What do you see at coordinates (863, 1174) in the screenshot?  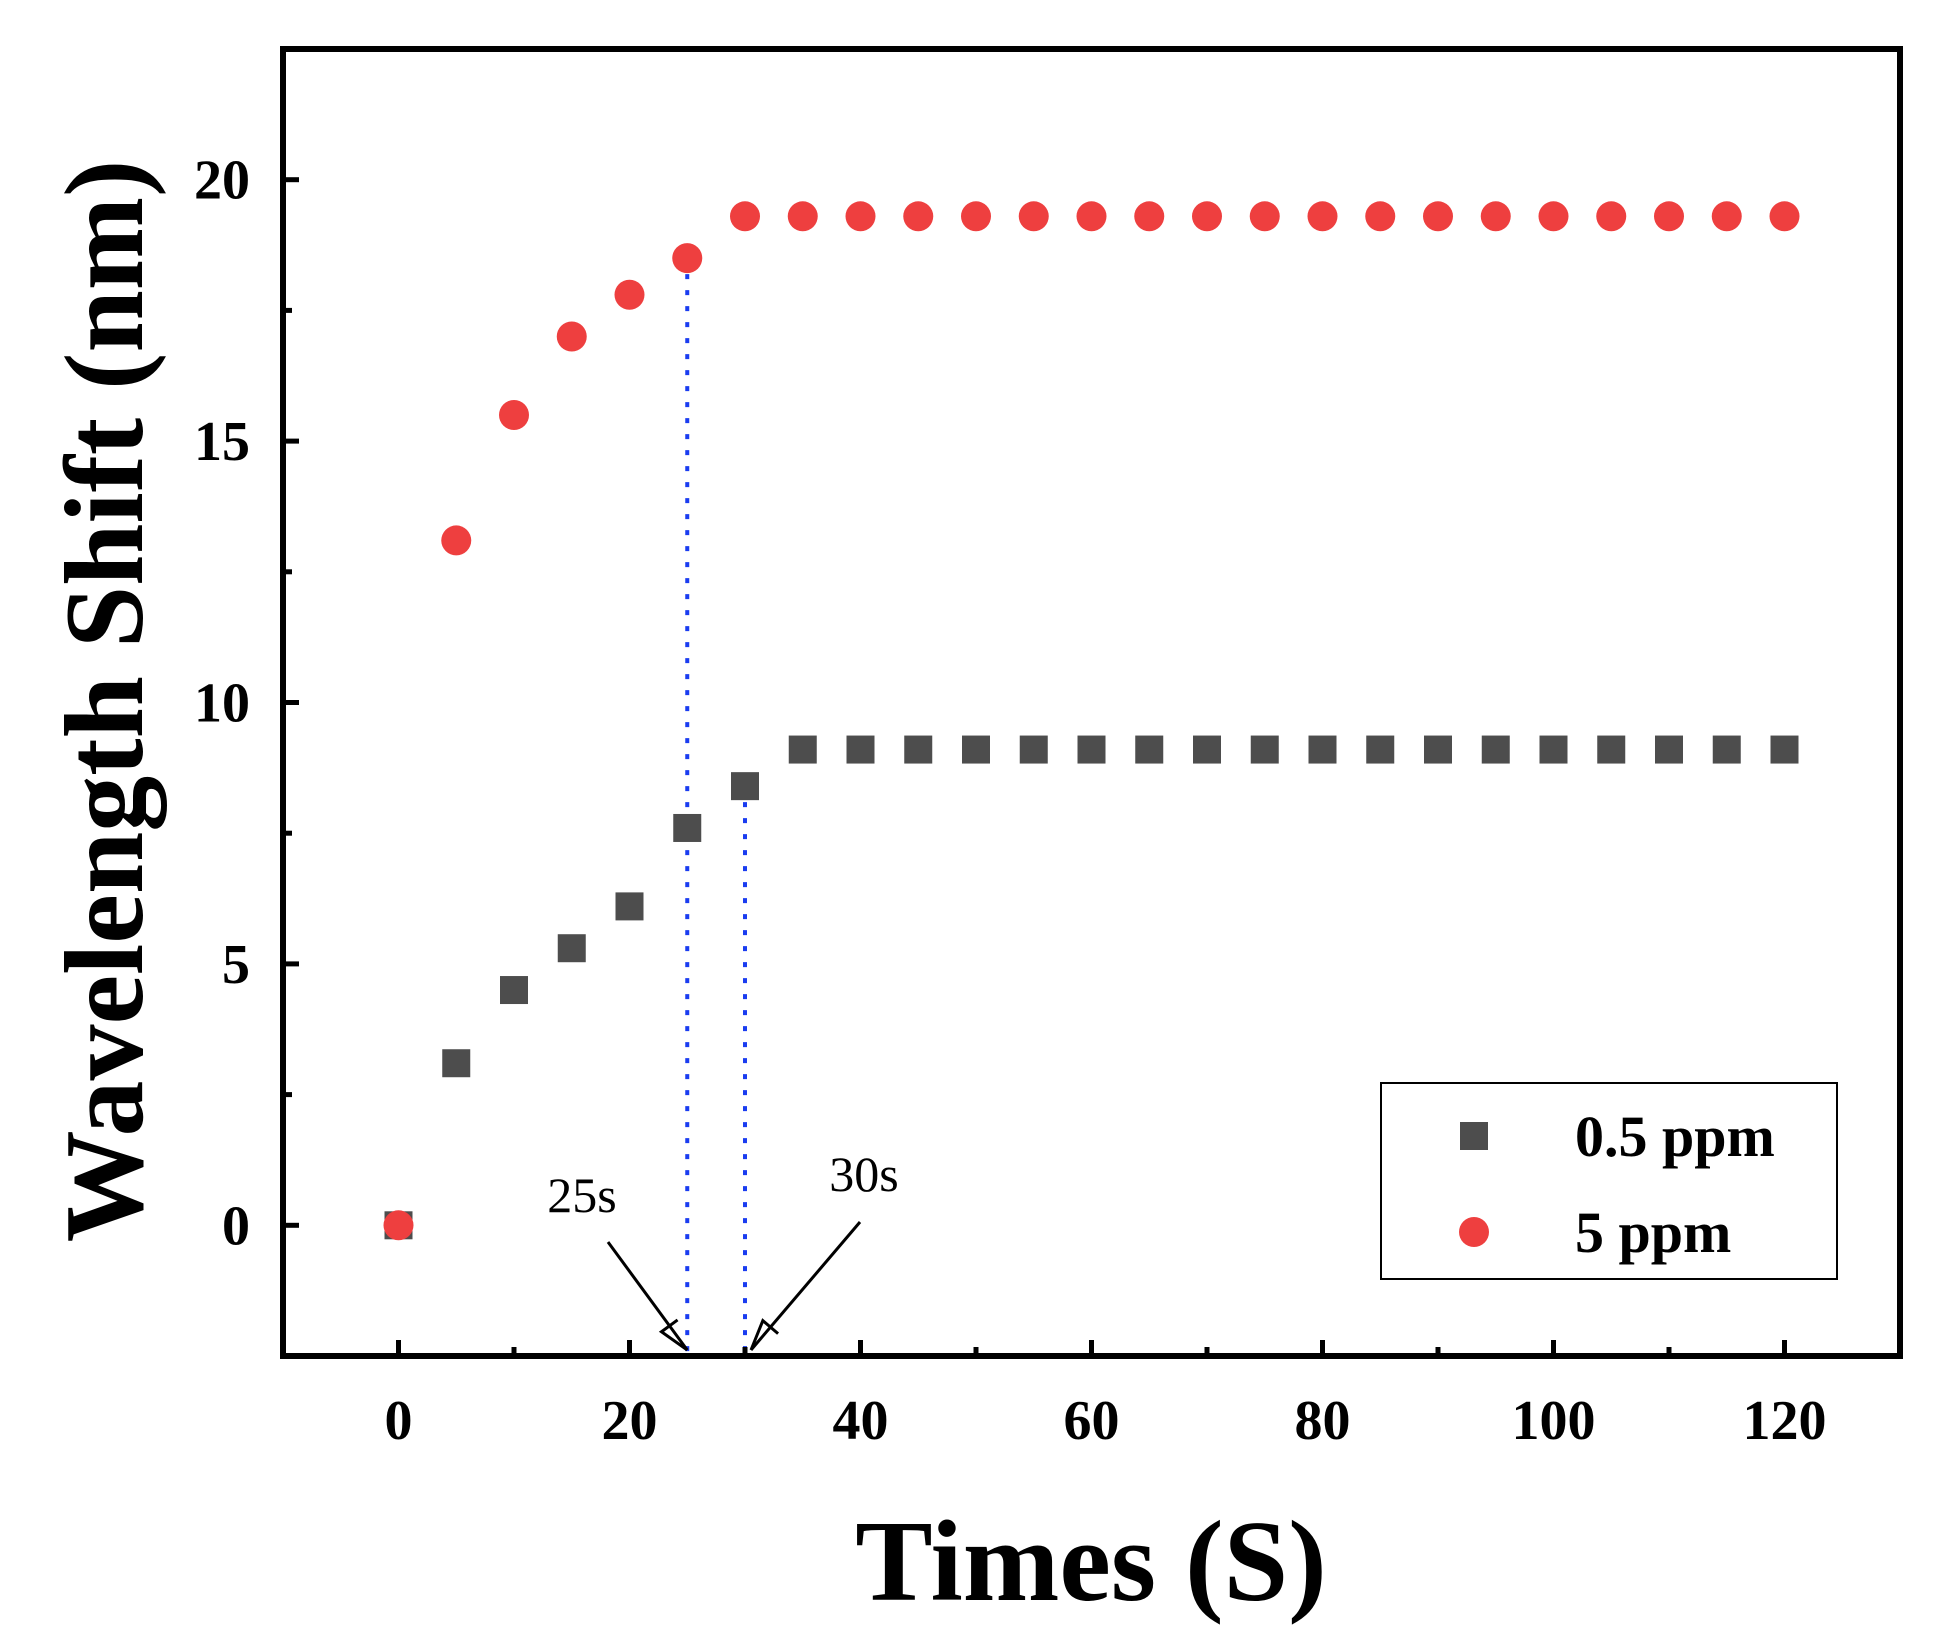 I see `annotation-label: 30s` at bounding box center [863, 1174].